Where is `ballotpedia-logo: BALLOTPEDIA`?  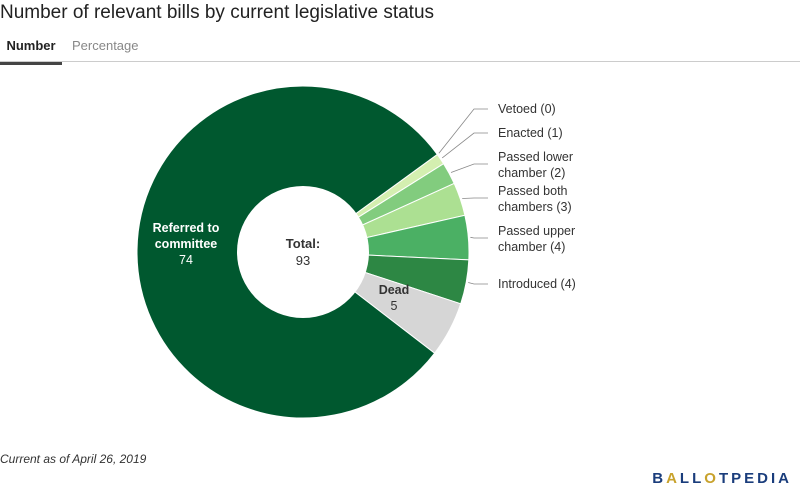
ballotpedia-logo: BALLOTPEDIA is located at coordinates (722, 478).